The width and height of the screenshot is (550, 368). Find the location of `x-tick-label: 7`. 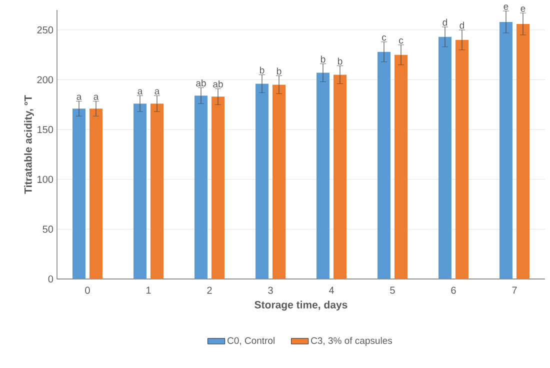

x-tick-label: 7 is located at coordinates (514, 290).